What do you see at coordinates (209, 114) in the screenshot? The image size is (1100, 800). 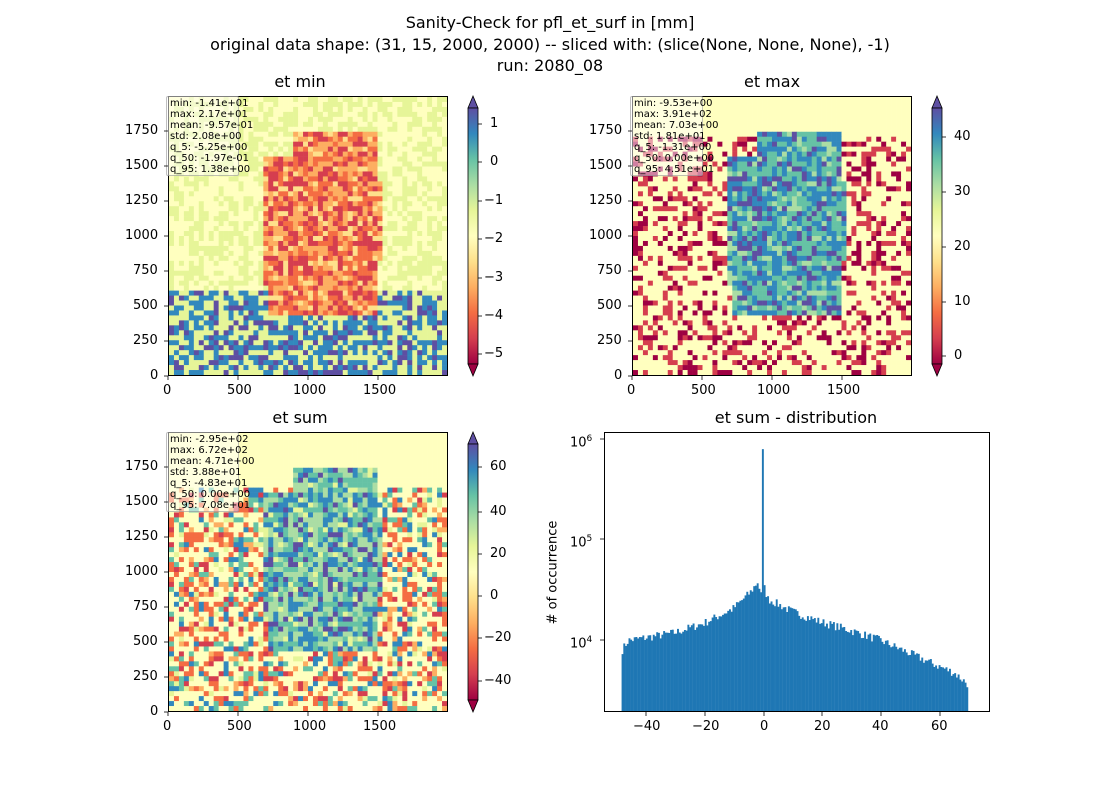 I see `stat-max: max: 2.17e+01` at bounding box center [209, 114].